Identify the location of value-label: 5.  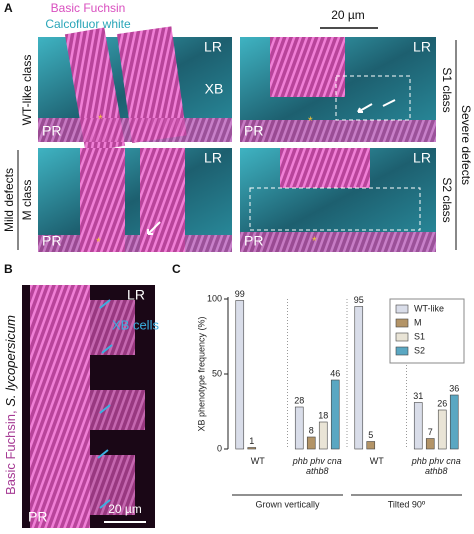
(370, 435).